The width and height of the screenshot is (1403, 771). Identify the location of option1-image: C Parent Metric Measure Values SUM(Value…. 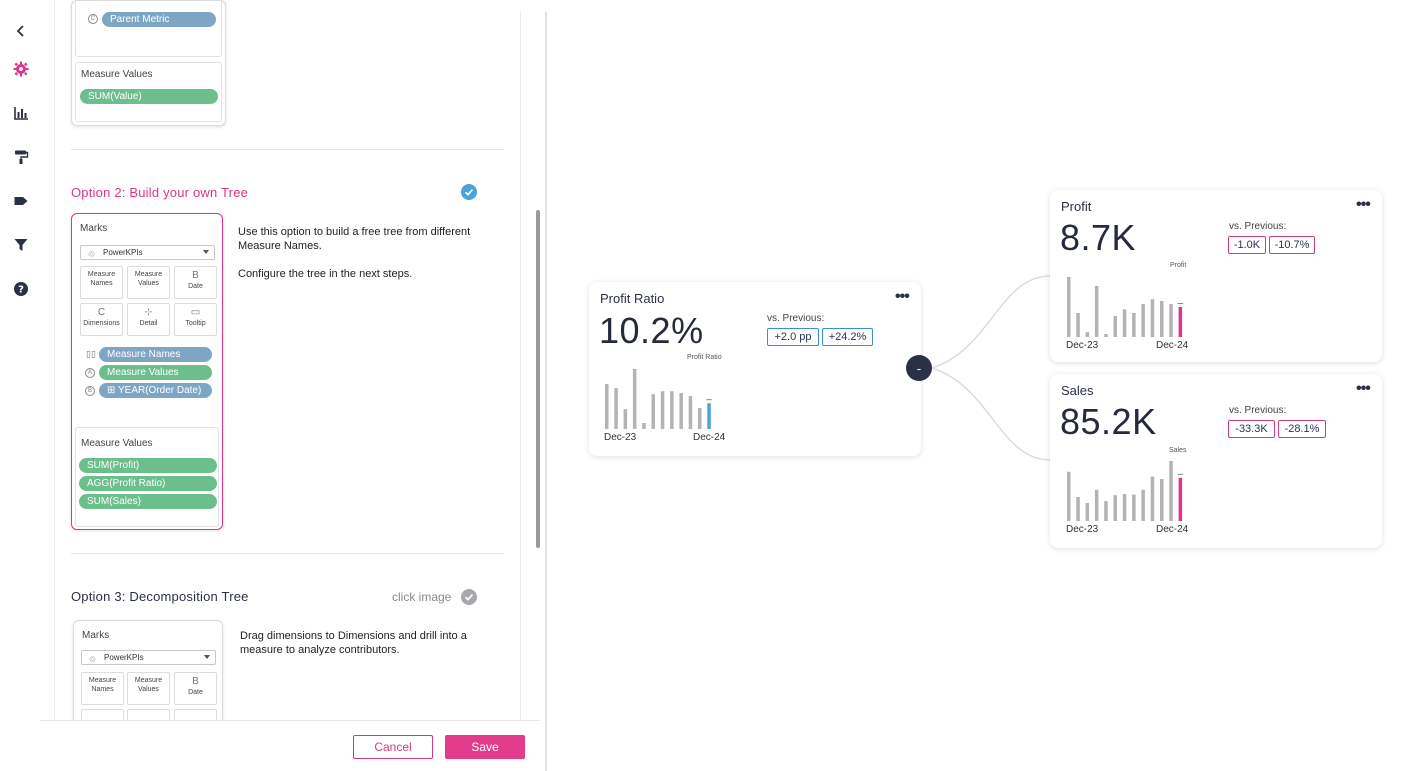
(148, 63).